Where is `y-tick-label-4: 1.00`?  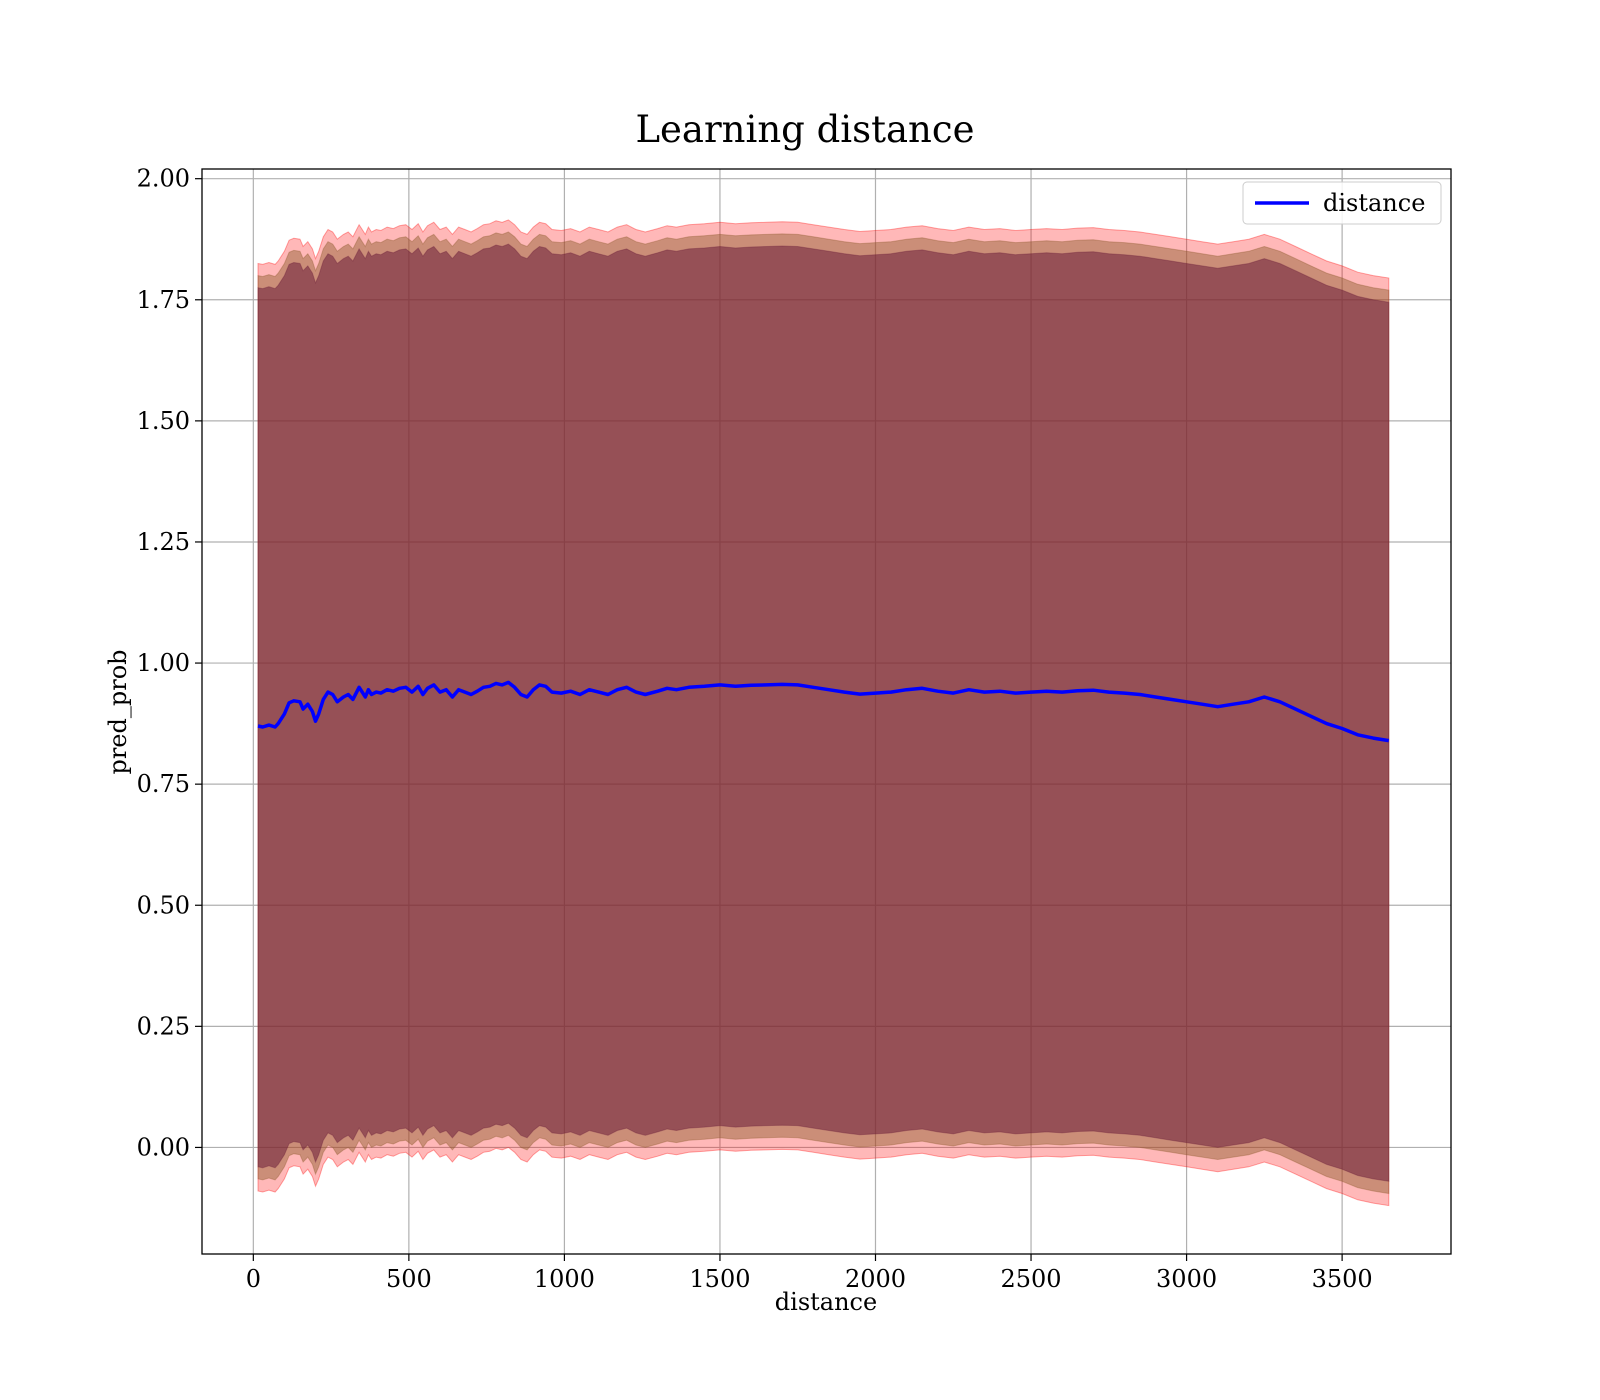 y-tick-label-4: 1.00 is located at coordinates (163, 663).